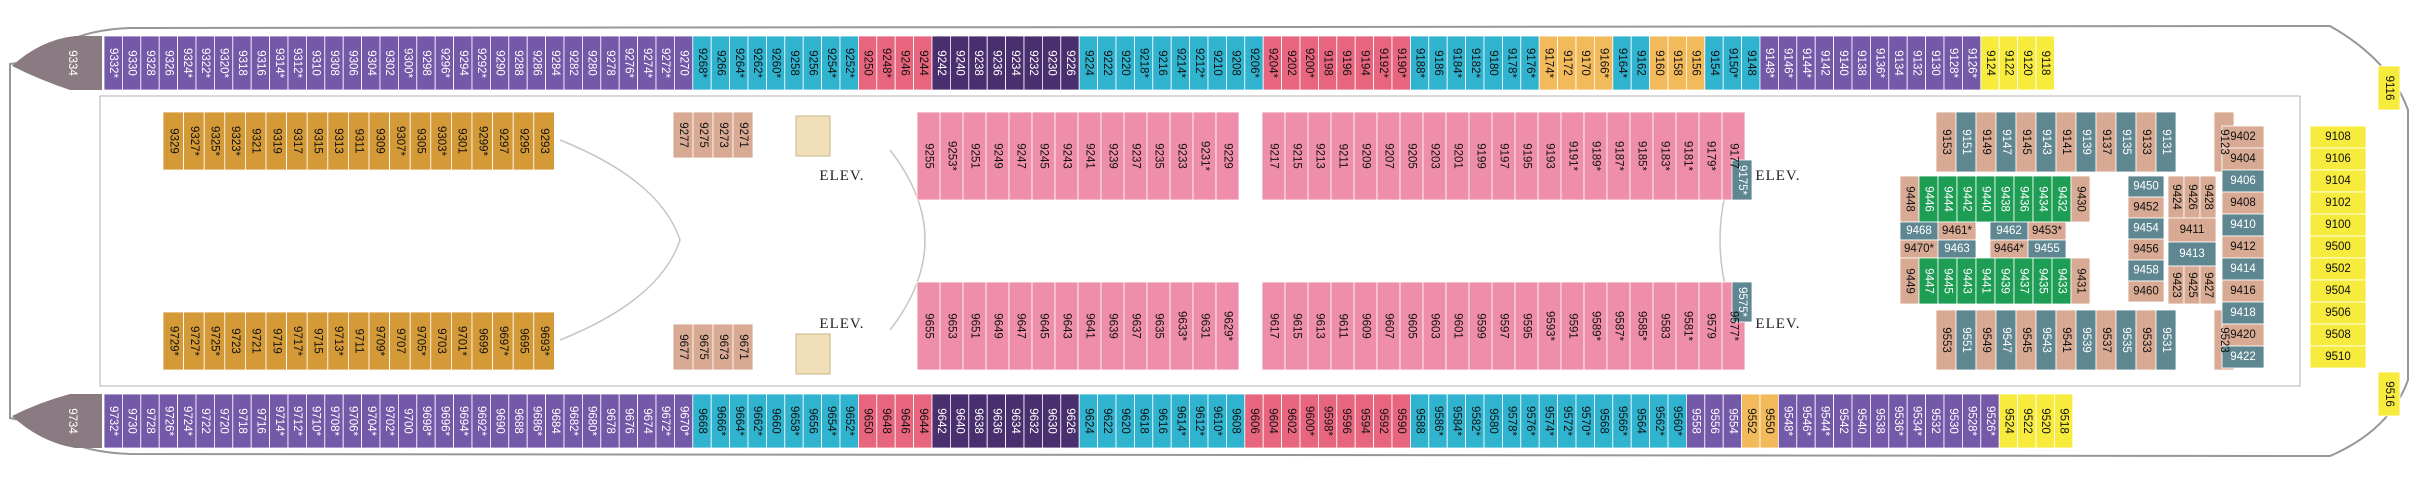 The image size is (2414, 482). Describe the element at coordinates (2006, 142) in the screenshot. I see `cabin-number: 9147` at that location.